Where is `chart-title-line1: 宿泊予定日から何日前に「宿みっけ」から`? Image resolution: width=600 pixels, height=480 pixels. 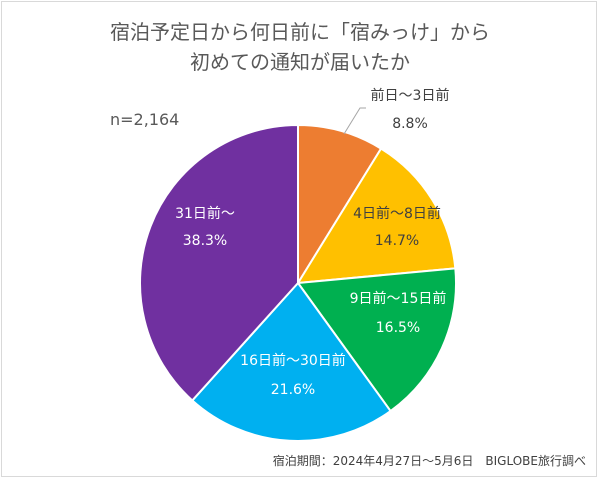
chart-title-line1: 宿泊予定日から何日前に「宿みっけ」から is located at coordinates (300, 32).